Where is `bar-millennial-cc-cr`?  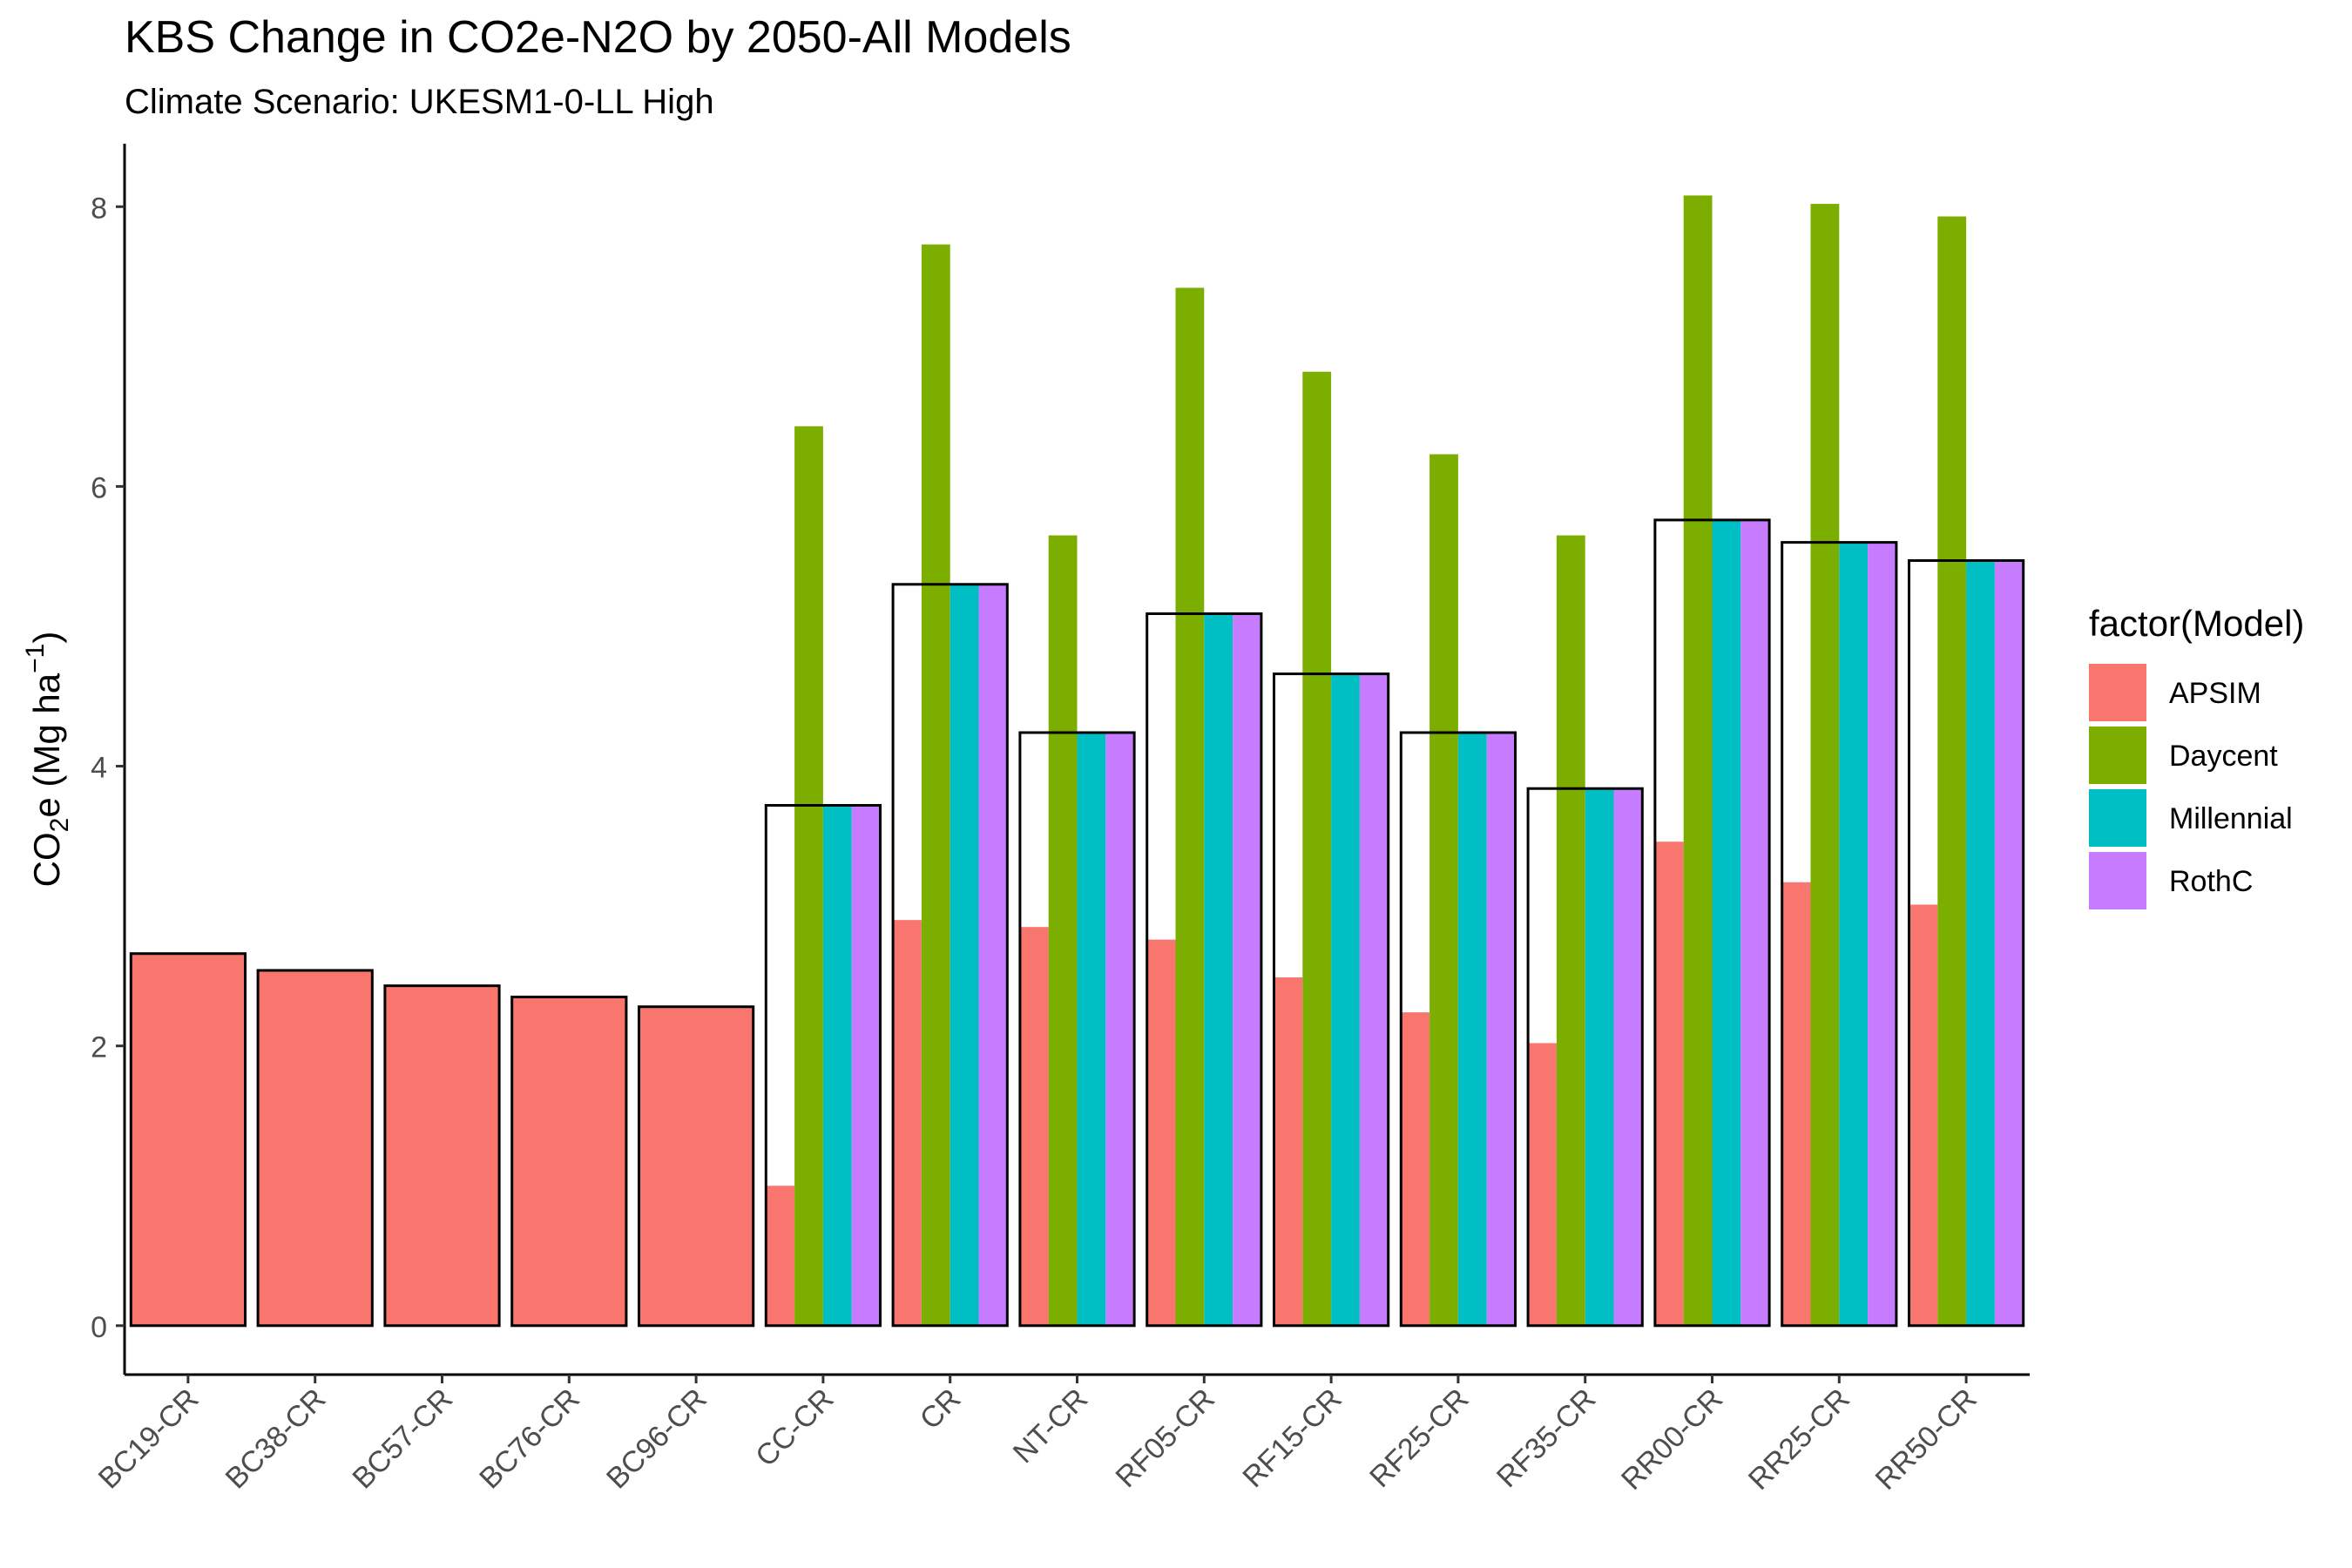
bar-millennial-cc-cr is located at coordinates (837, 1065).